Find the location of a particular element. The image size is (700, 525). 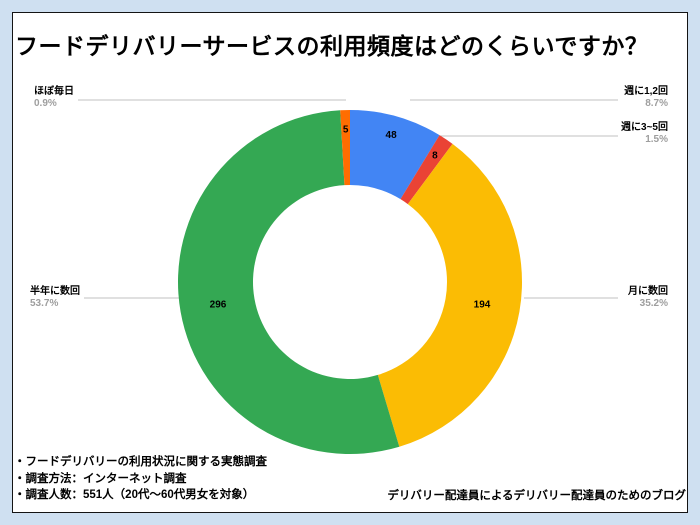

callout-almost-daily: ほぼ毎日 0.9% is located at coordinates (54, 98).